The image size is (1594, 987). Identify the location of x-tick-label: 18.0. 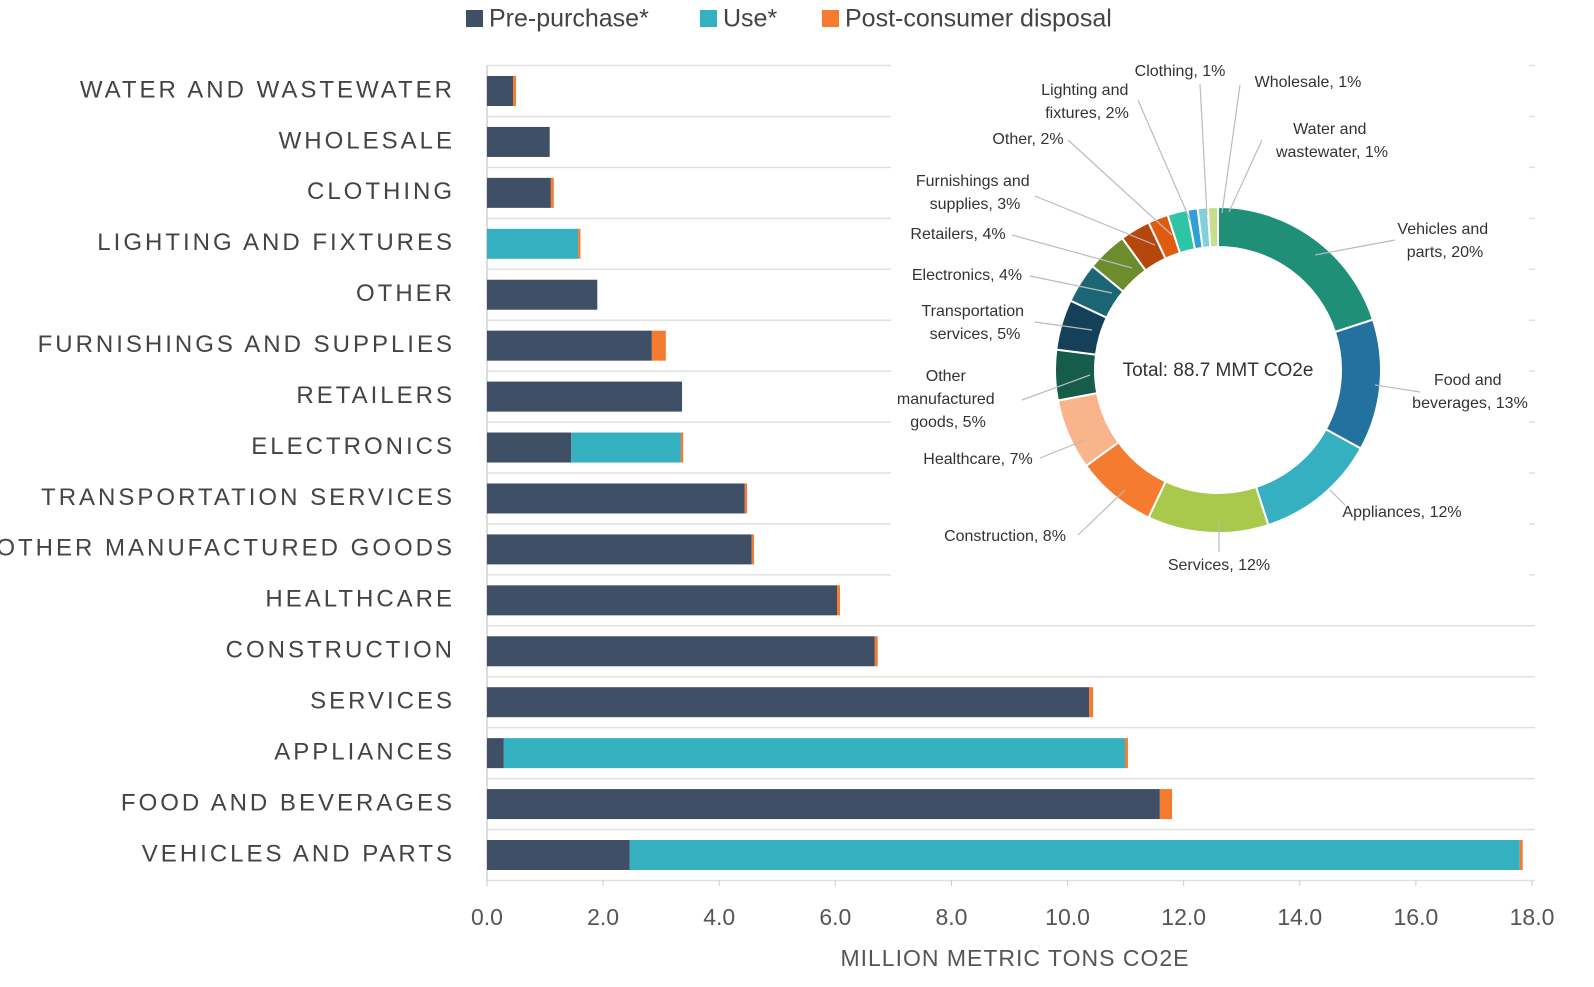
(1532, 917).